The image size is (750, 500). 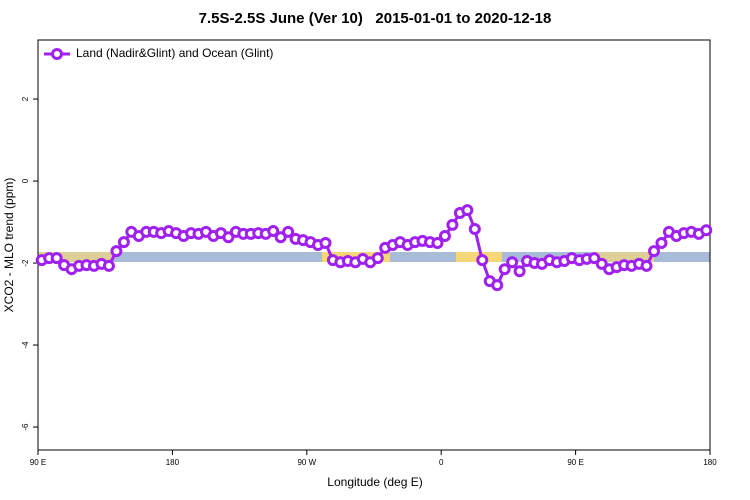 What do you see at coordinates (57, 54) in the screenshot?
I see `legend-marker` at bounding box center [57, 54].